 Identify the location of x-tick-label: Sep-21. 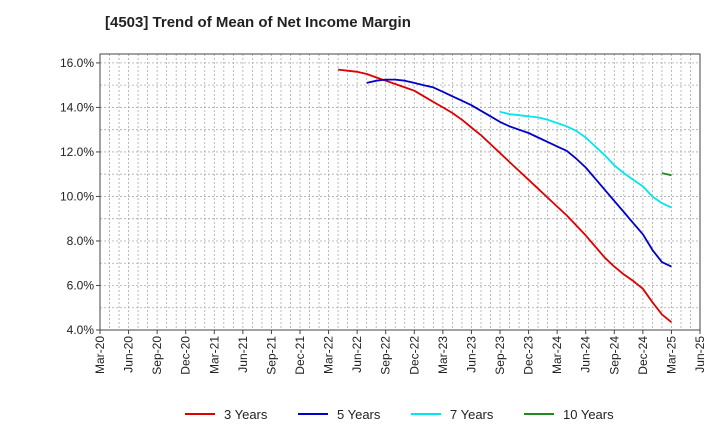
(271, 355).